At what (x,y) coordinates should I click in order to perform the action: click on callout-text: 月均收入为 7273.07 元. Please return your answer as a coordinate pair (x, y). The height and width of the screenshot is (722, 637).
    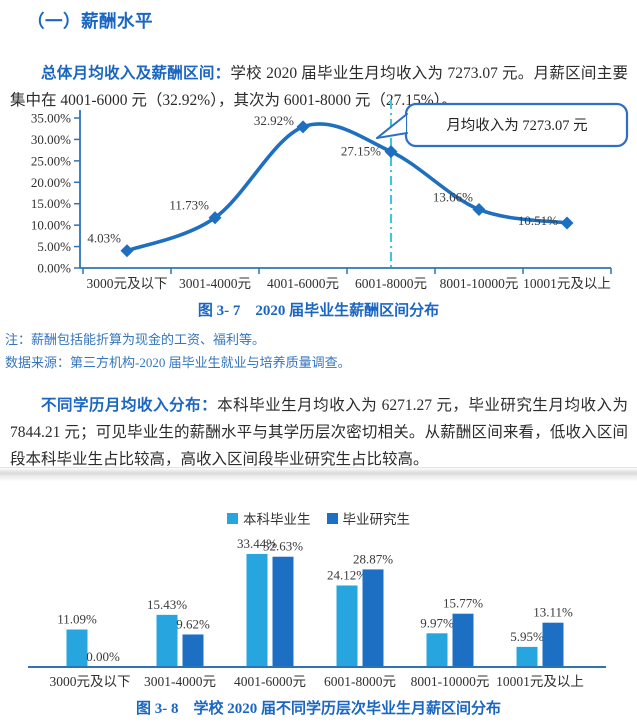
    Looking at the image, I should click on (516, 125).